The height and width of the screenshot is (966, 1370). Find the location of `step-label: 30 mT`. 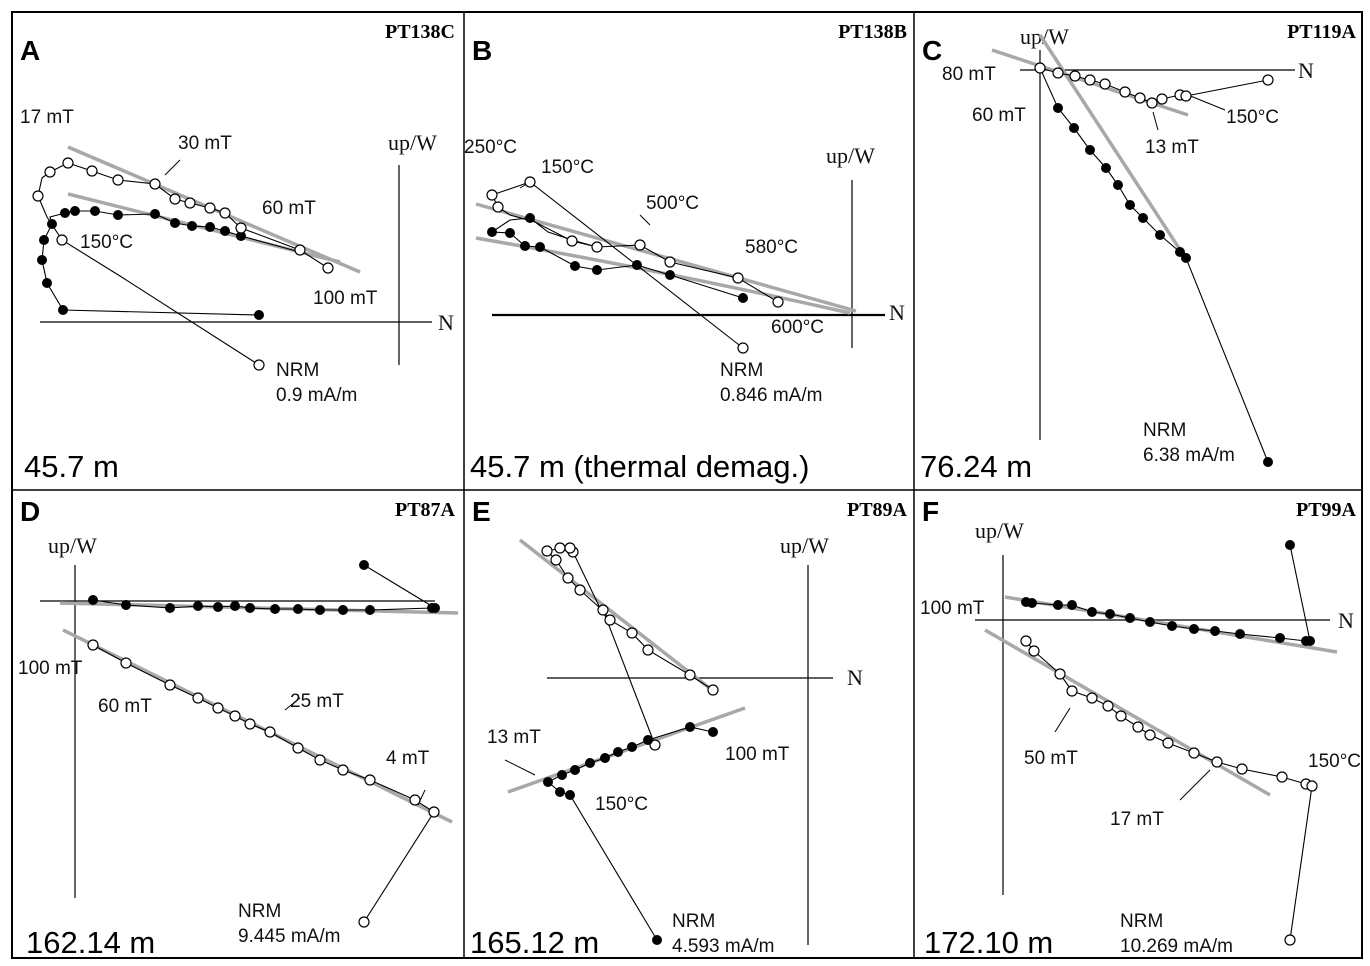

step-label: 30 mT is located at coordinates (205, 143).